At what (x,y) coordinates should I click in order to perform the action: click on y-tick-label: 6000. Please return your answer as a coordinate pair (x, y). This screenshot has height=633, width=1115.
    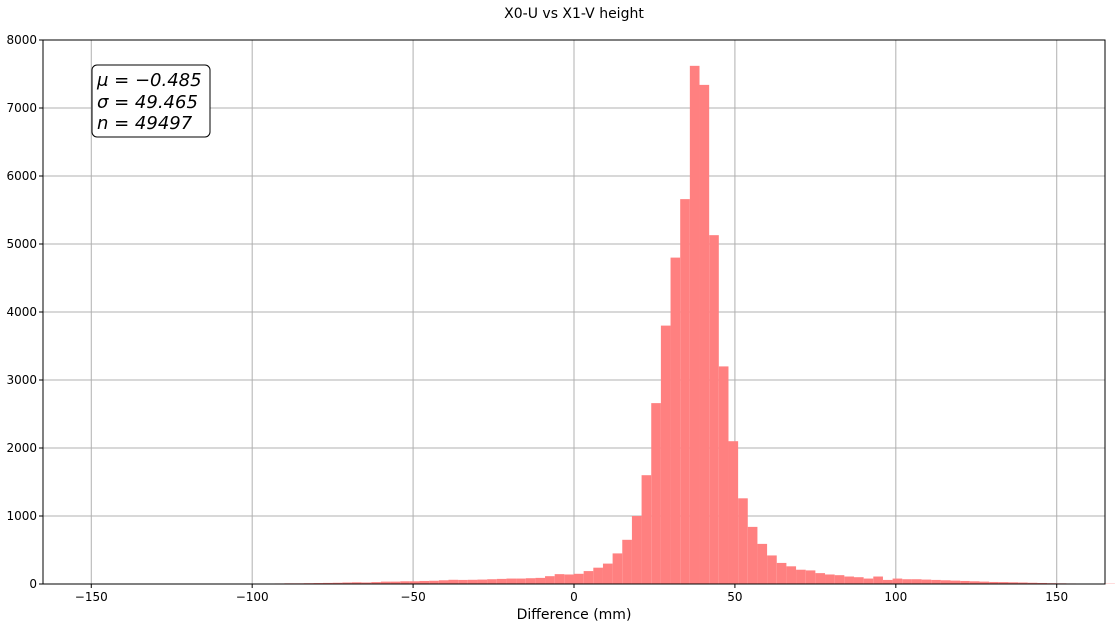
    Looking at the image, I should click on (21, 176).